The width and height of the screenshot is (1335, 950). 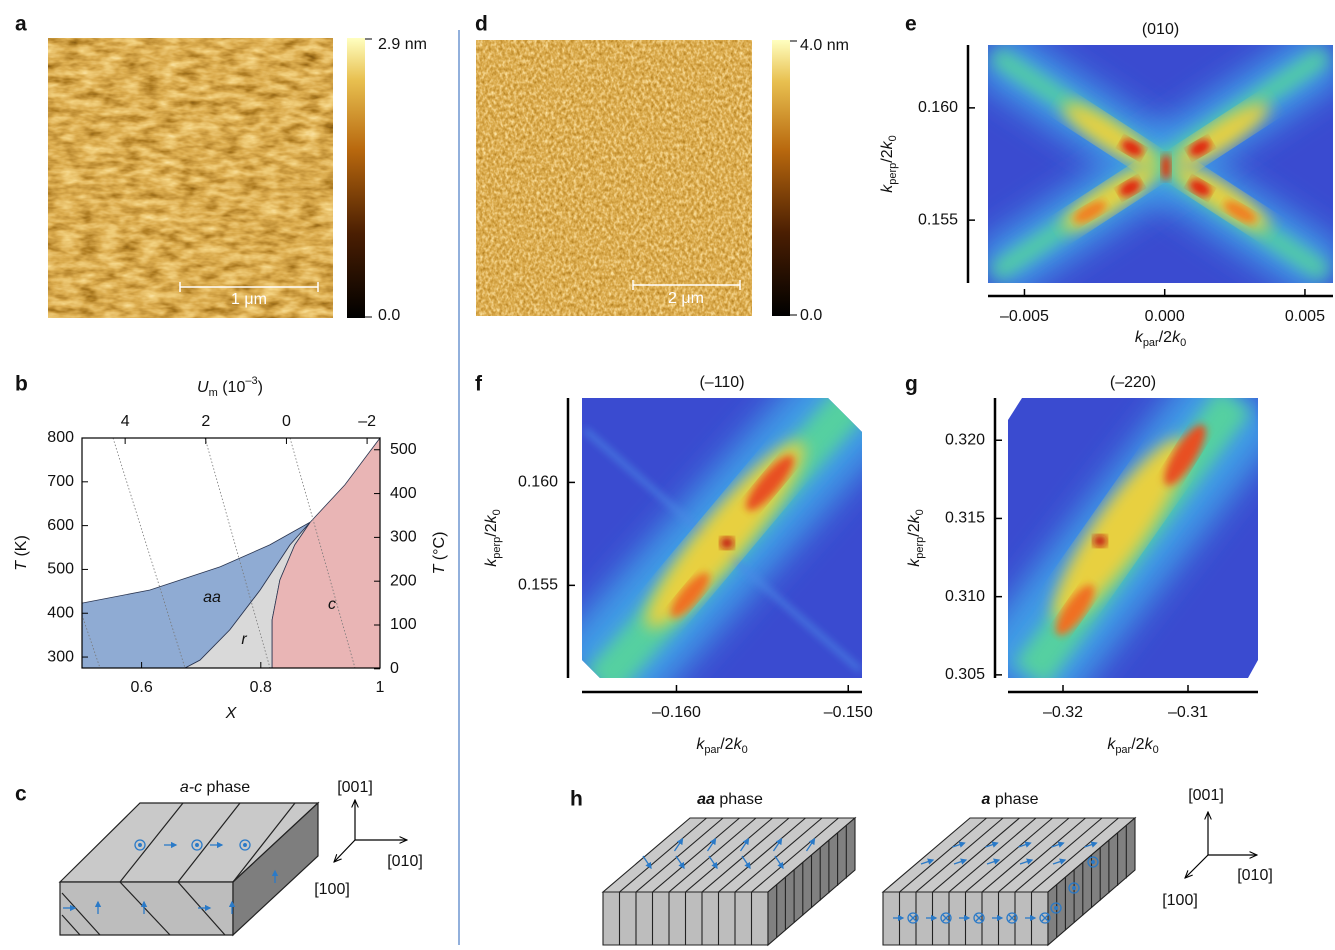 What do you see at coordinates (402, 44) in the screenshot?
I see `colorbar-max: 2.9 nm` at bounding box center [402, 44].